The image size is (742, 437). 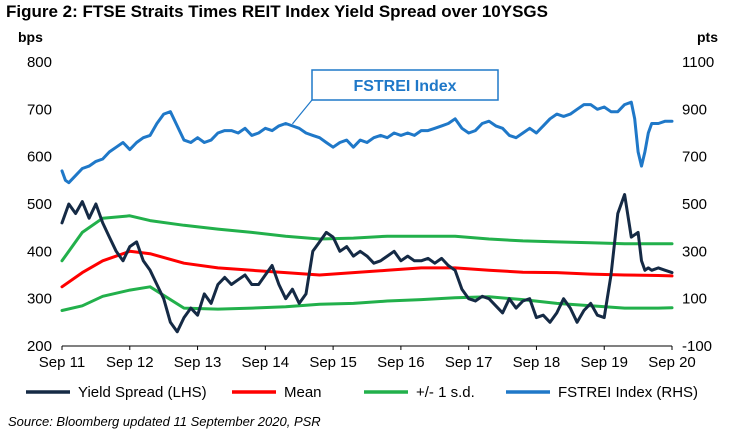 What do you see at coordinates (39, 109) in the screenshot?
I see `left-axis-tick-label: 700` at bounding box center [39, 109].